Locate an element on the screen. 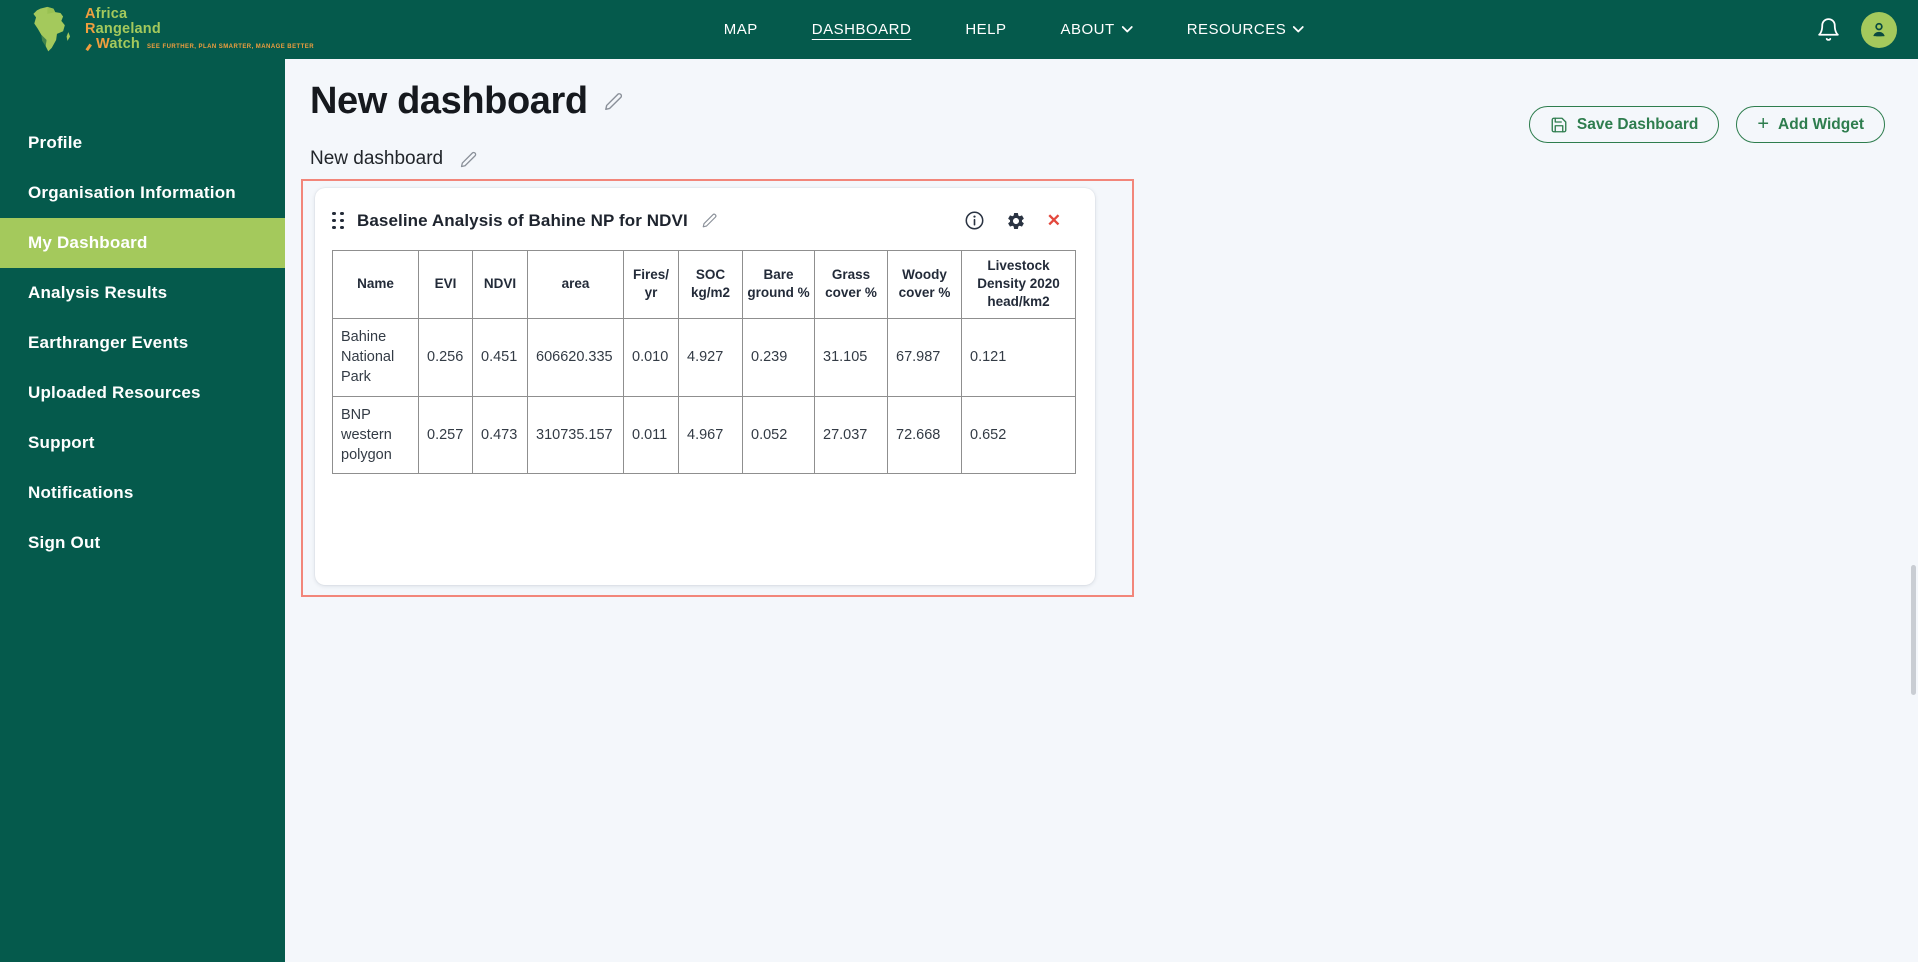 Image resolution: width=1918 pixels, height=962 pixels. user-avatar is located at coordinates (1879, 29).